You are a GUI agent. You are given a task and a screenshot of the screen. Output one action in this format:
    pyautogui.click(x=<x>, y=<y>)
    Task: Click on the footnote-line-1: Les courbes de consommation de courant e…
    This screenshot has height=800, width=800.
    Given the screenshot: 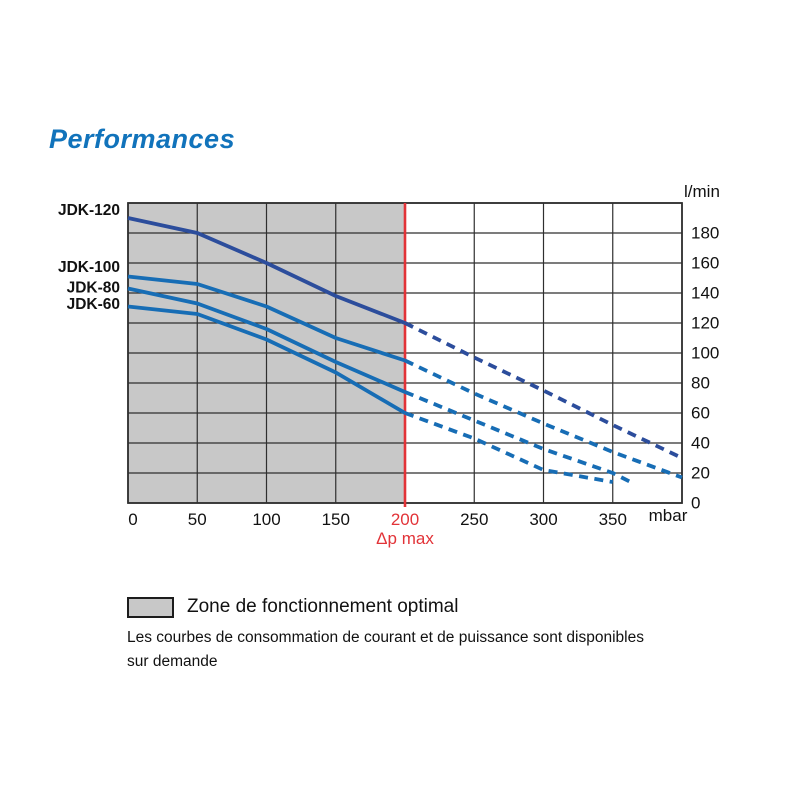 What is the action you would take?
    pyautogui.click(x=385, y=637)
    